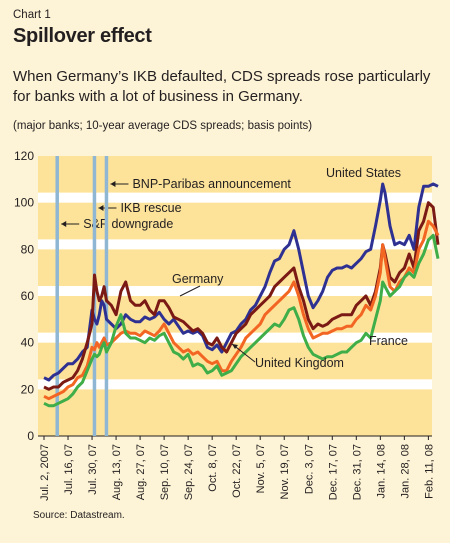 The image size is (450, 543). Describe the element at coordinates (28, 296) in the screenshot. I see `y-tick-label: 60` at that location.